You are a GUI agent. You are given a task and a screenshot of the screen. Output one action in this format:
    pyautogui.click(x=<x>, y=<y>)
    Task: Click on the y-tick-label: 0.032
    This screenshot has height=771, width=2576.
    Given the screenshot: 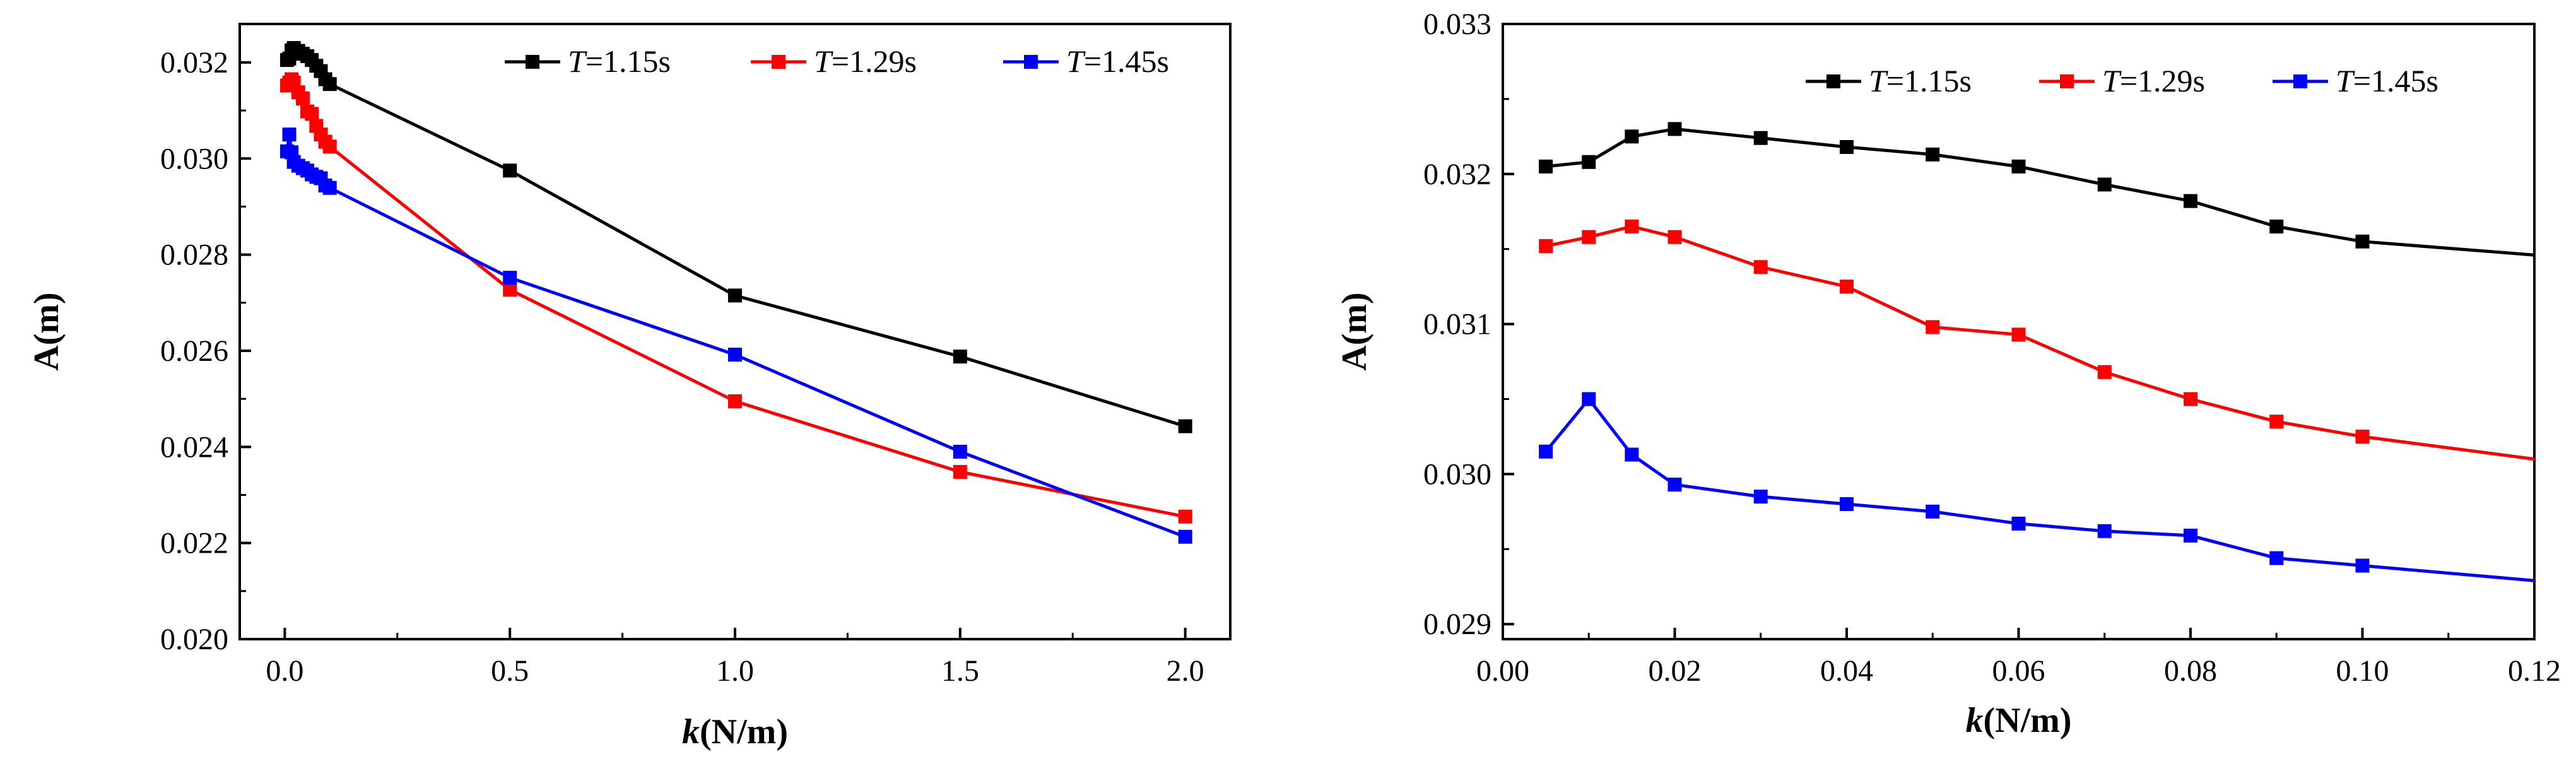 What is the action you would take?
    pyautogui.click(x=1457, y=174)
    